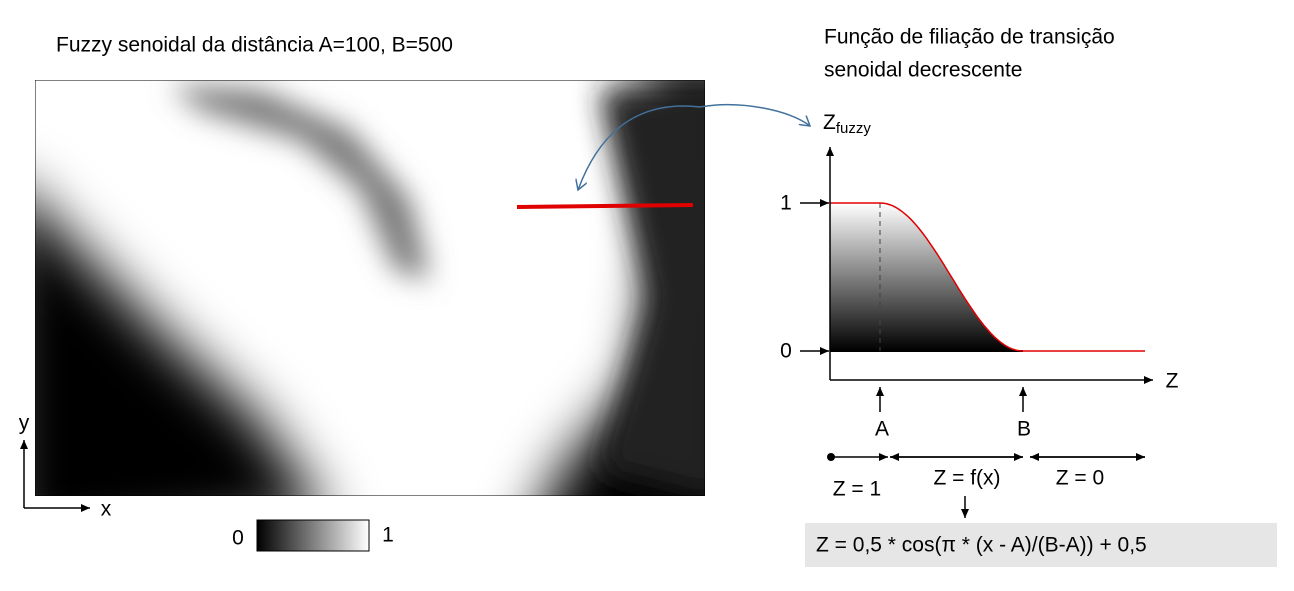 This screenshot has width=1294, height=591. Describe the element at coordinates (1172, 381) in the screenshot. I see `x-axis-label: Z` at that location.